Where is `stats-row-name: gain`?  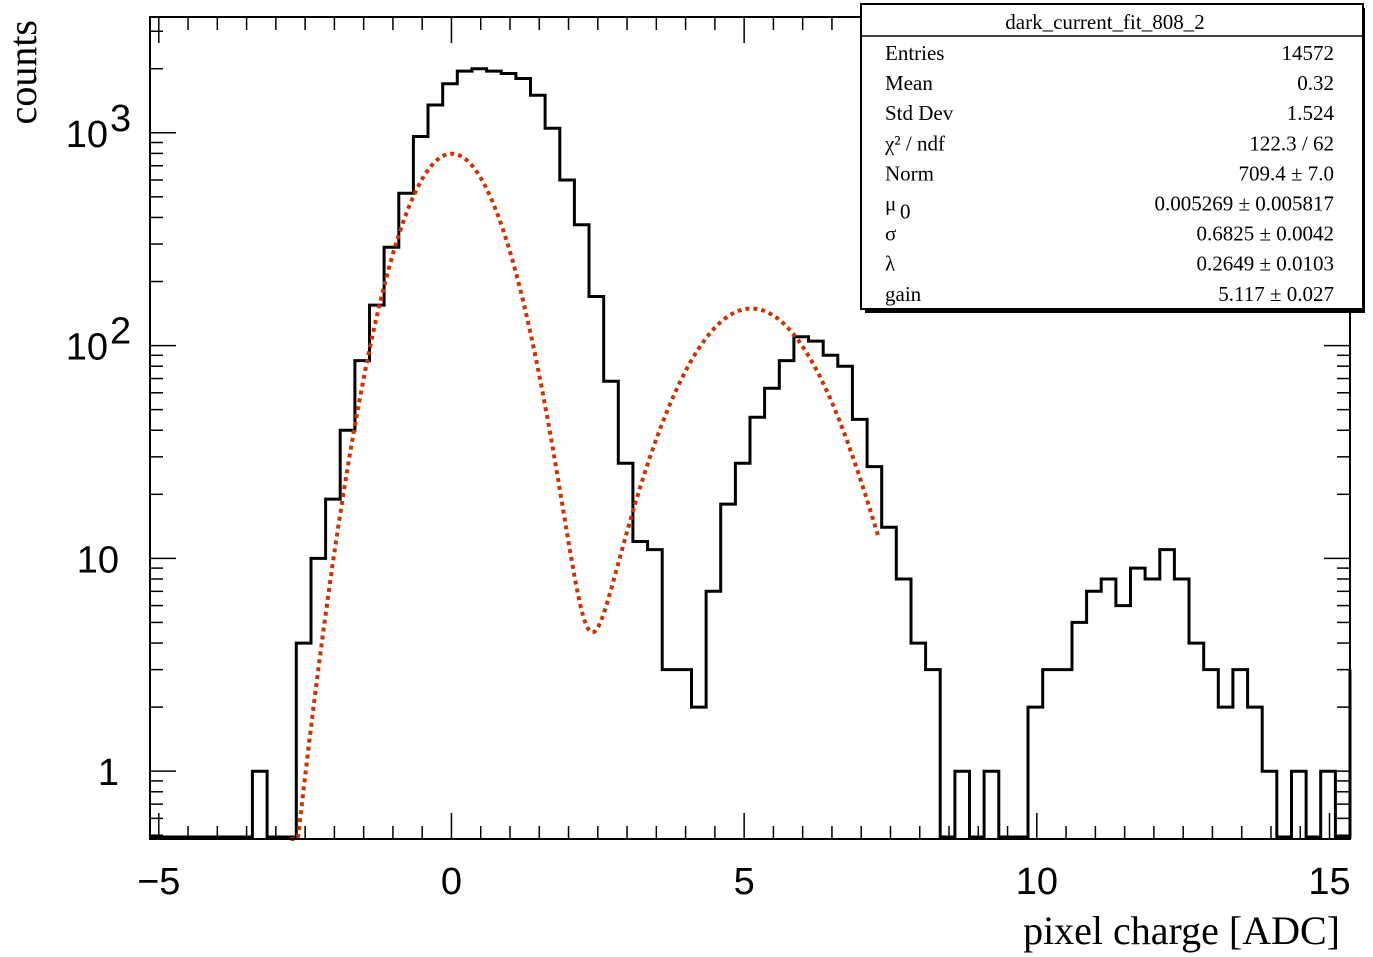
stats-row-name: gain is located at coordinates (903, 294).